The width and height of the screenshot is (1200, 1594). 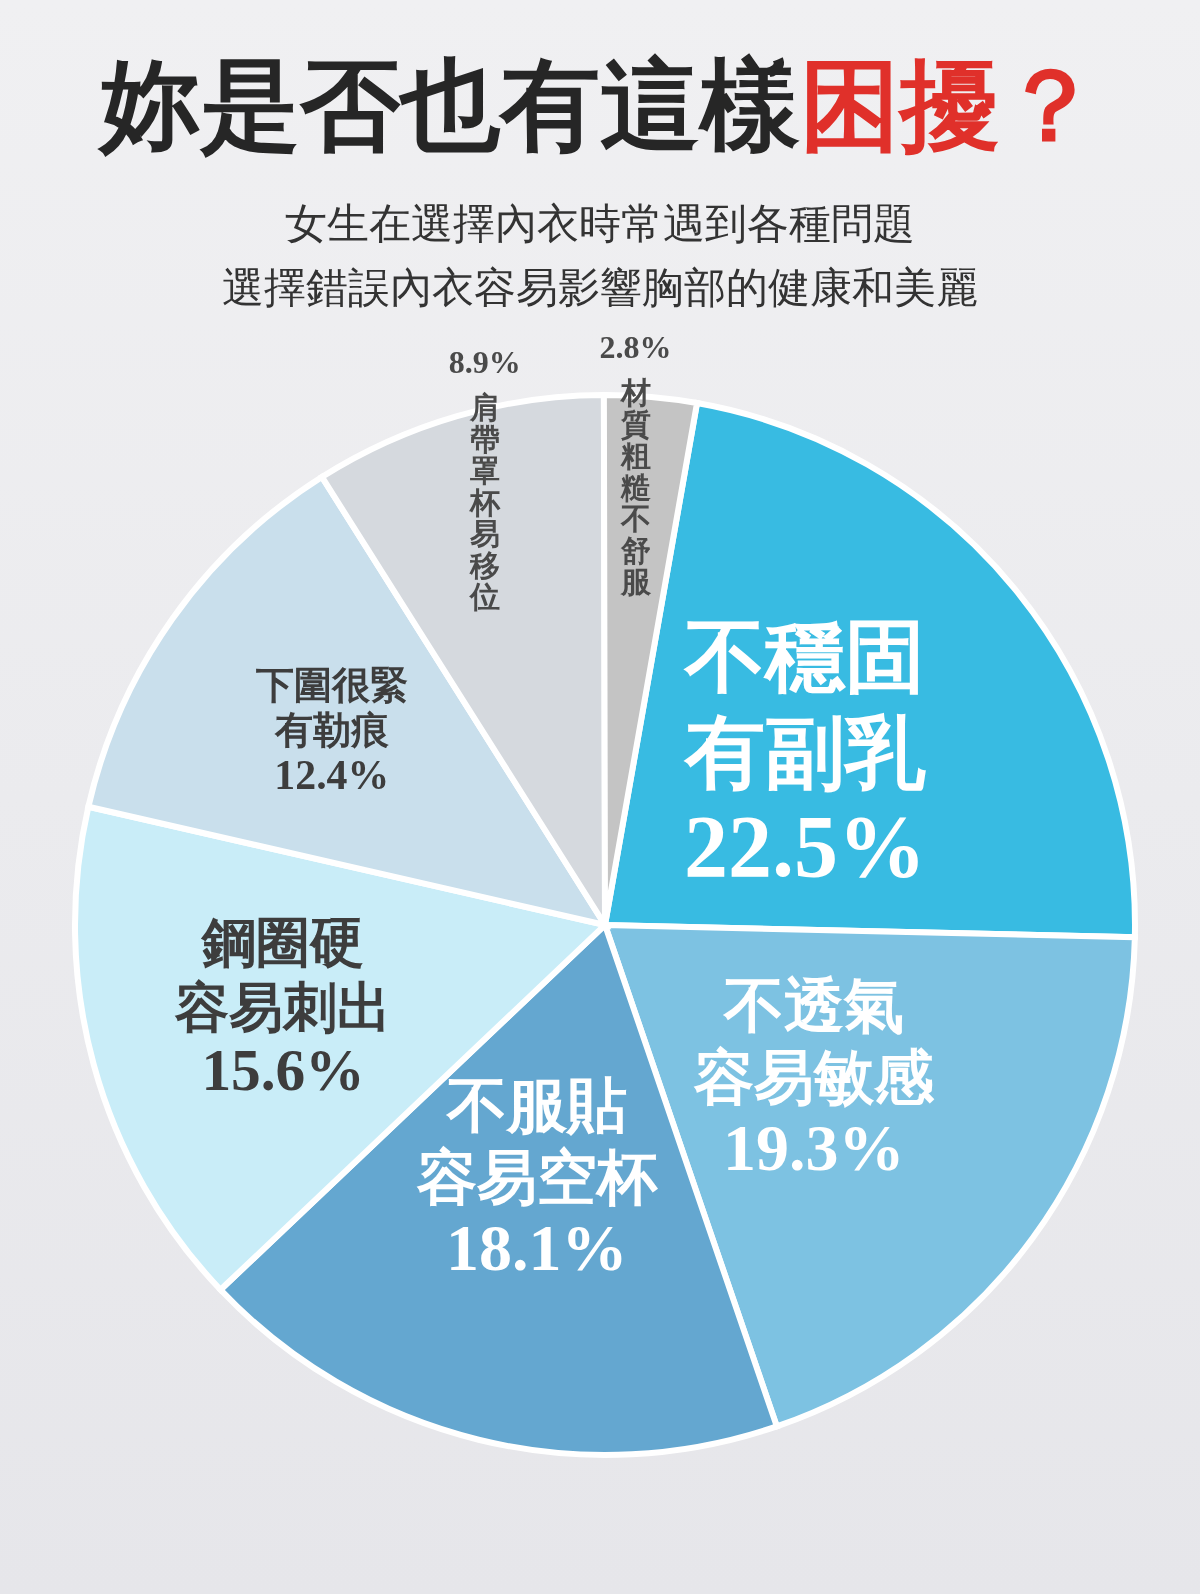 I want to click on slice-label: 肩帶罩杯易移位, so click(x=484, y=502).